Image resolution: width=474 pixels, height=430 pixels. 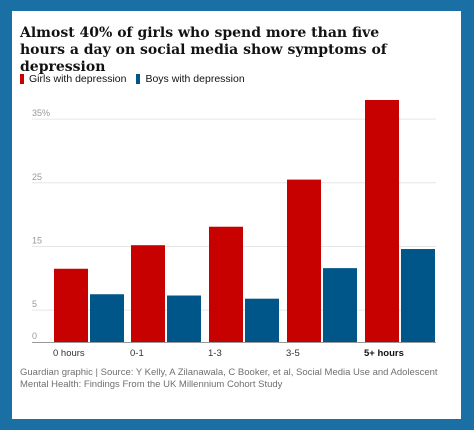 I want to click on legend-label-boys: Boys with depression, so click(x=195, y=79).